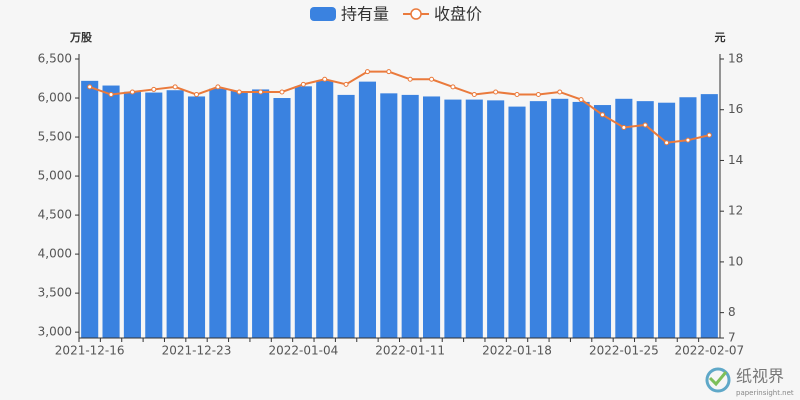 Image resolution: width=800 pixels, height=400 pixels. I want to click on y2-tick-label: 7, so click(732, 338).